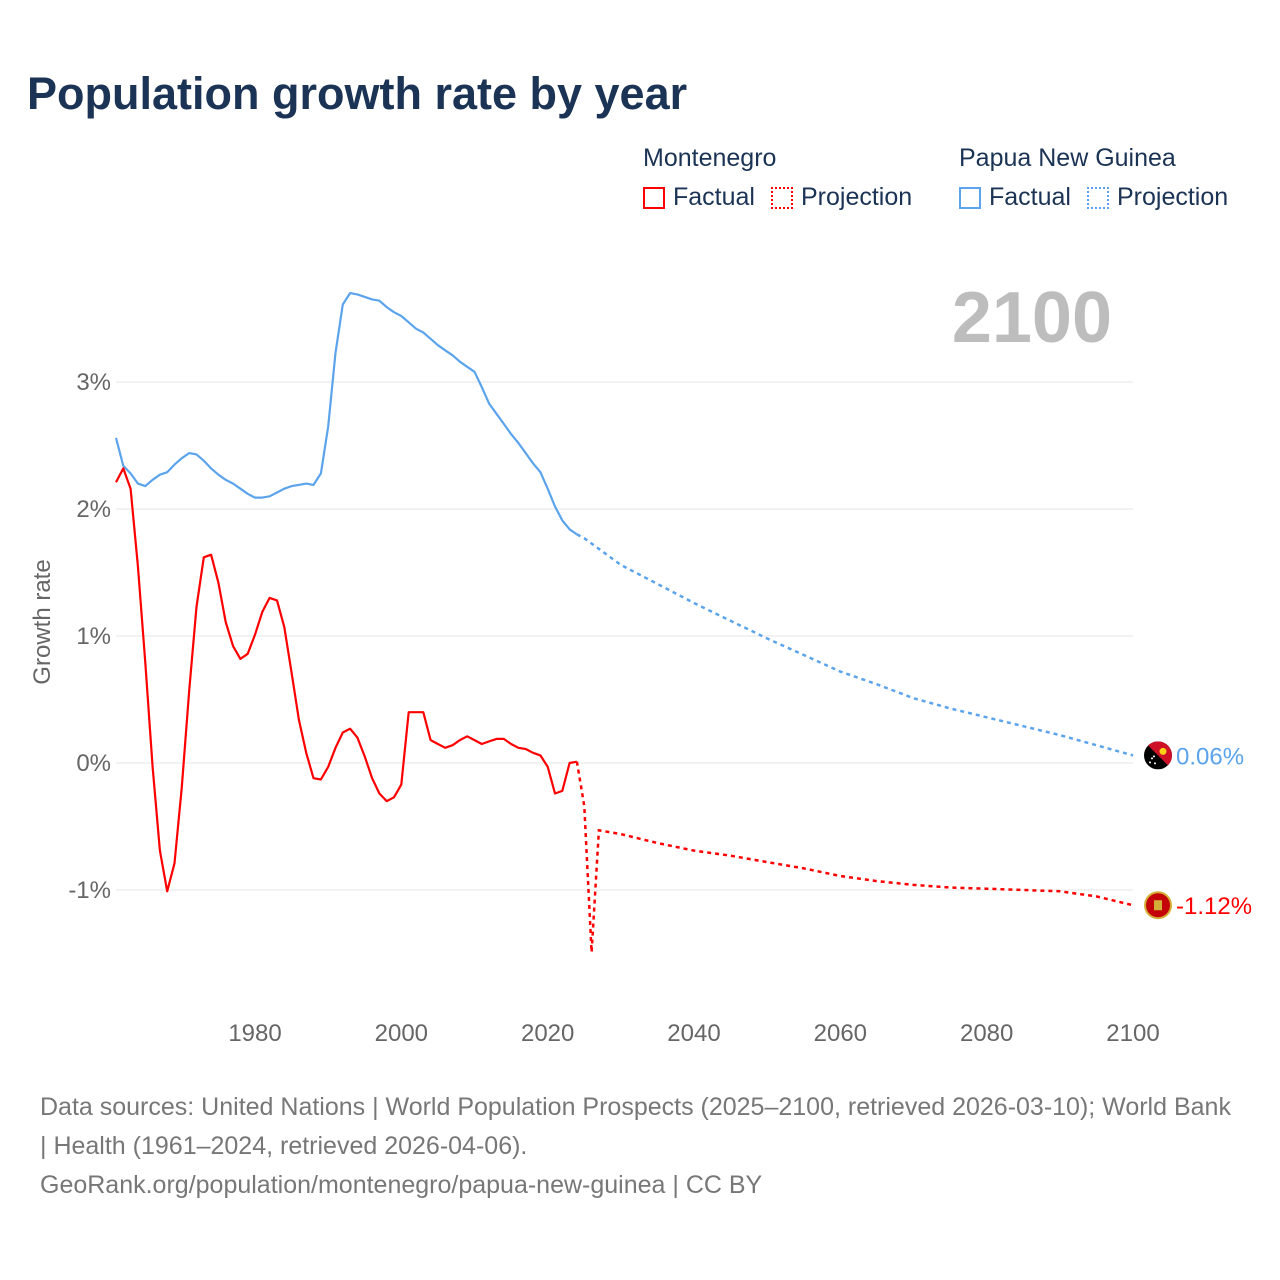  Describe the element at coordinates (254, 1033) in the screenshot. I see `x-tick-label: 1980` at that location.